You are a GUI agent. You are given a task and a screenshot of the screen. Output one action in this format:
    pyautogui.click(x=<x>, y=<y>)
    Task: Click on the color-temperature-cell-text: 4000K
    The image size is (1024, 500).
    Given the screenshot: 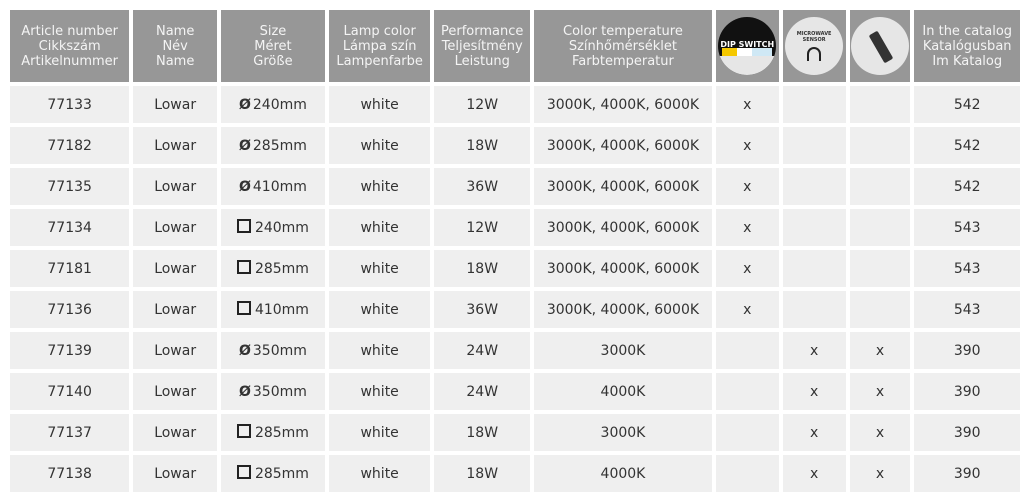 What is the action you would take?
    pyautogui.click(x=623, y=473)
    